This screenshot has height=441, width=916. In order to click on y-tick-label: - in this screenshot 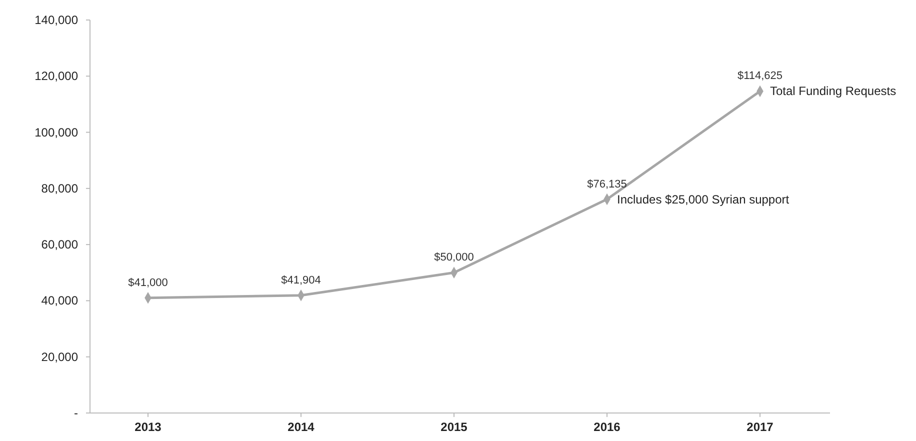, I will do `click(76, 413)`.